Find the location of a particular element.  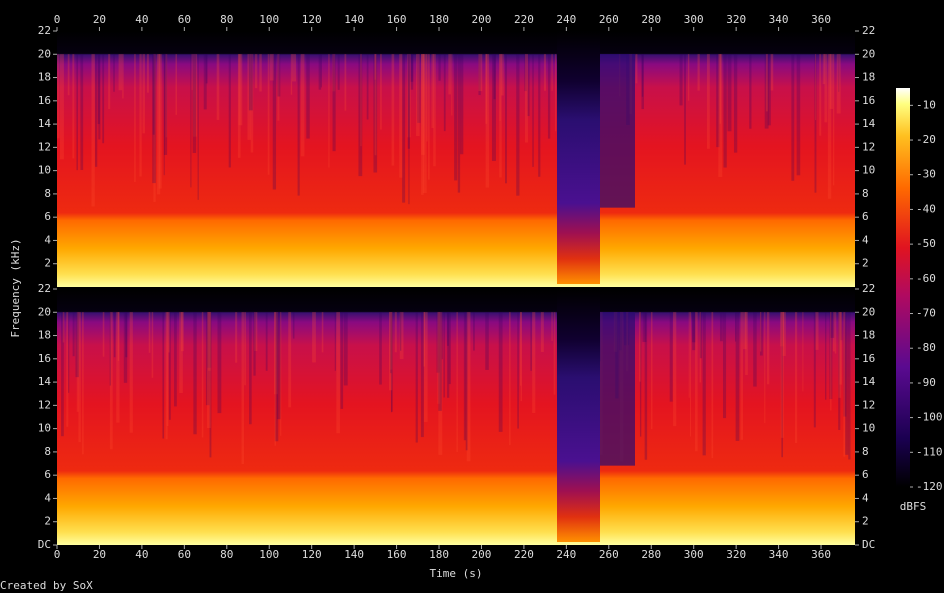

y-tick-label: 16 is located at coordinates (44, 358).